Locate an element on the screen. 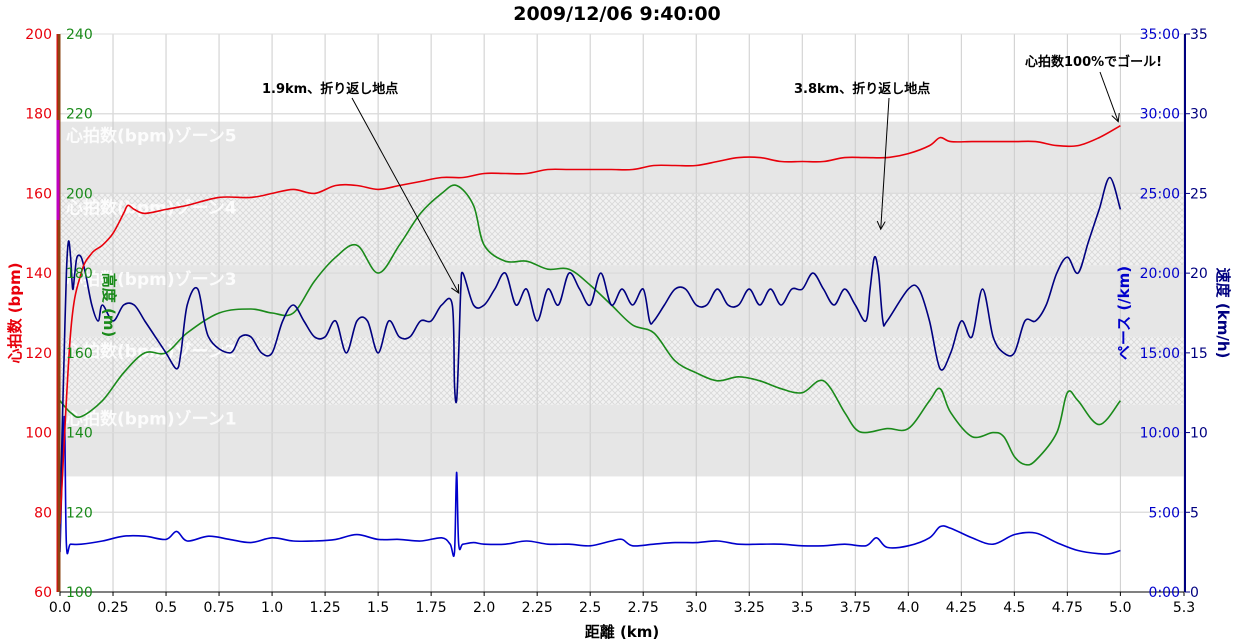 The height and width of the screenshot is (642, 1235). tick-label-x: 3.25 is located at coordinates (749, 608).